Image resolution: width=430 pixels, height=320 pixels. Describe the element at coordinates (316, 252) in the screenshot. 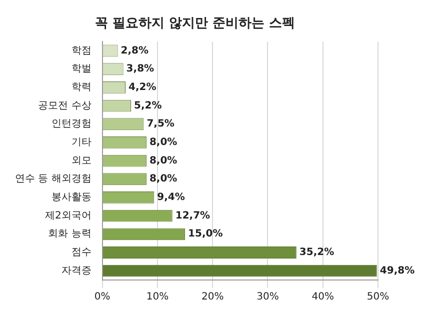

I see `data-label: 35,2%` at that location.